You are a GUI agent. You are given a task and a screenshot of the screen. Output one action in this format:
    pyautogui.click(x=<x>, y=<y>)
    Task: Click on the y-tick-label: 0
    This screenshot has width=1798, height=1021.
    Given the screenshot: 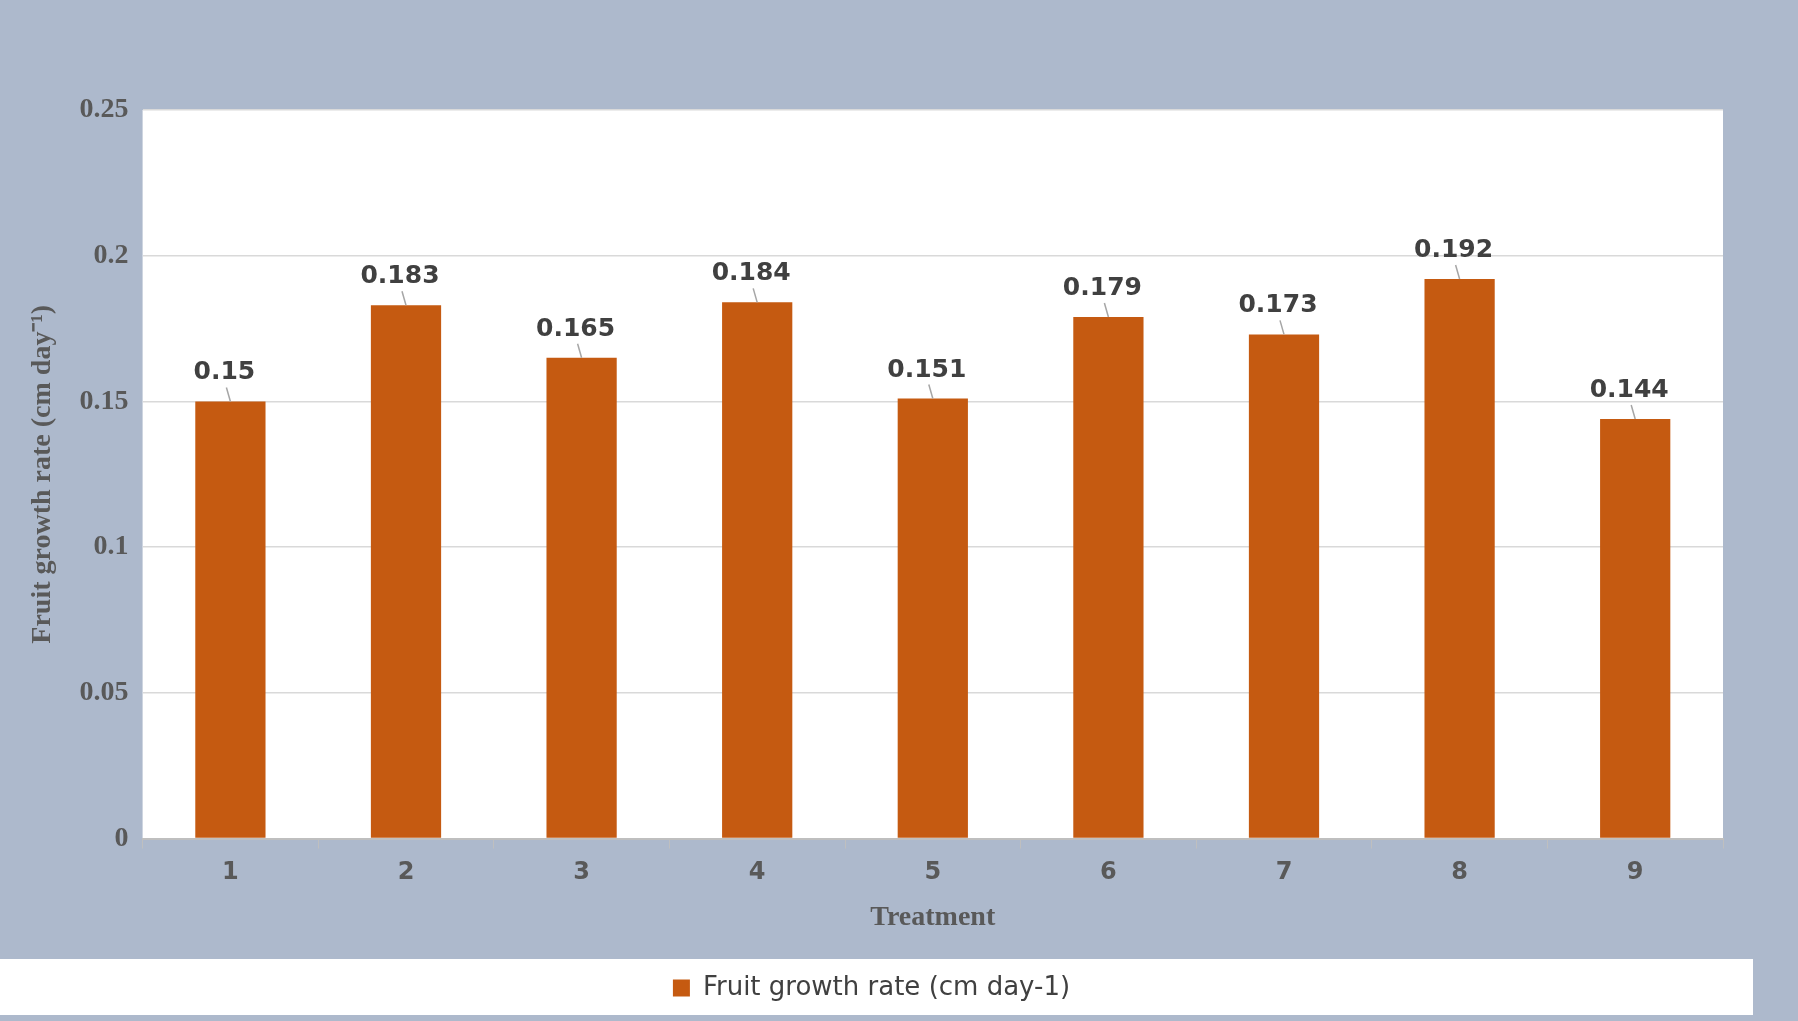 What is the action you would take?
    pyautogui.click(x=121, y=836)
    